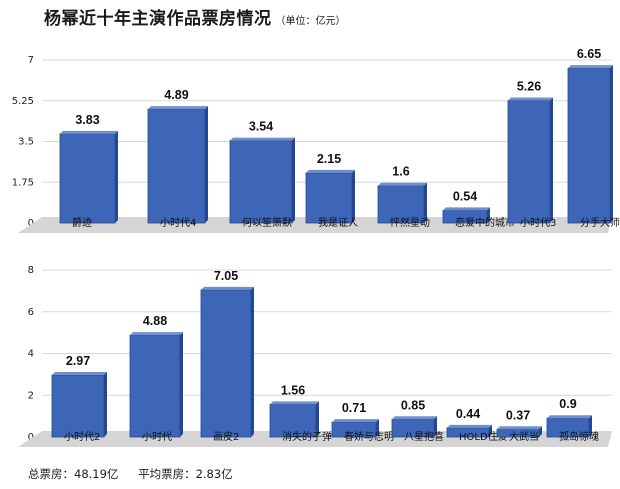  Describe the element at coordinates (468, 414) in the screenshot. I see `data-label: 0.44` at that location.